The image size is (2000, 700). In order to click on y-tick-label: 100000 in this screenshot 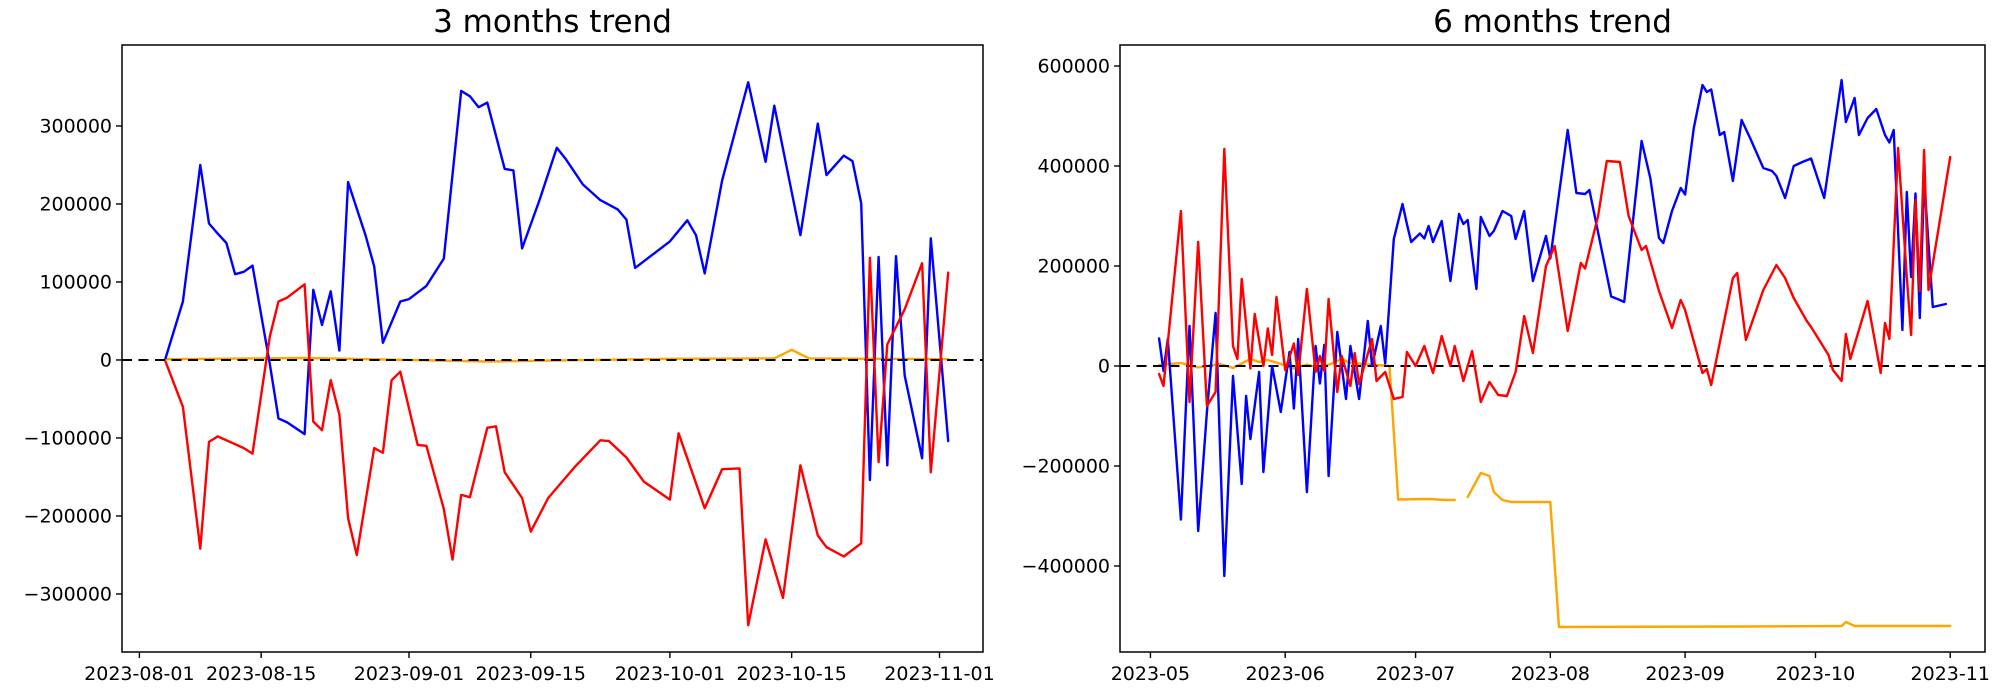, I will do `click(75, 282)`.